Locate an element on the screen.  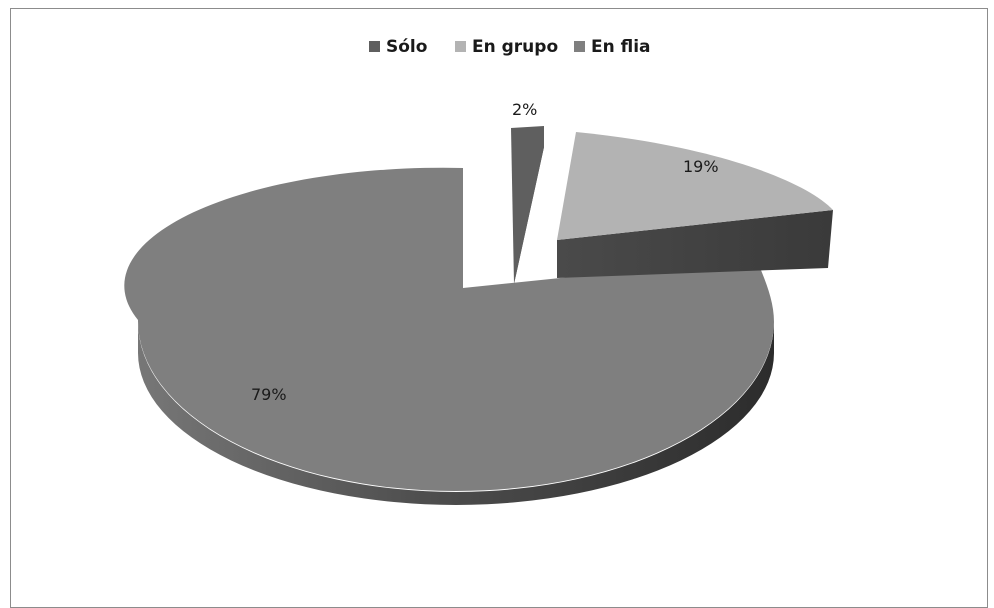
chart-legend: Sólo En grupo En flia is located at coordinates (510, 47).